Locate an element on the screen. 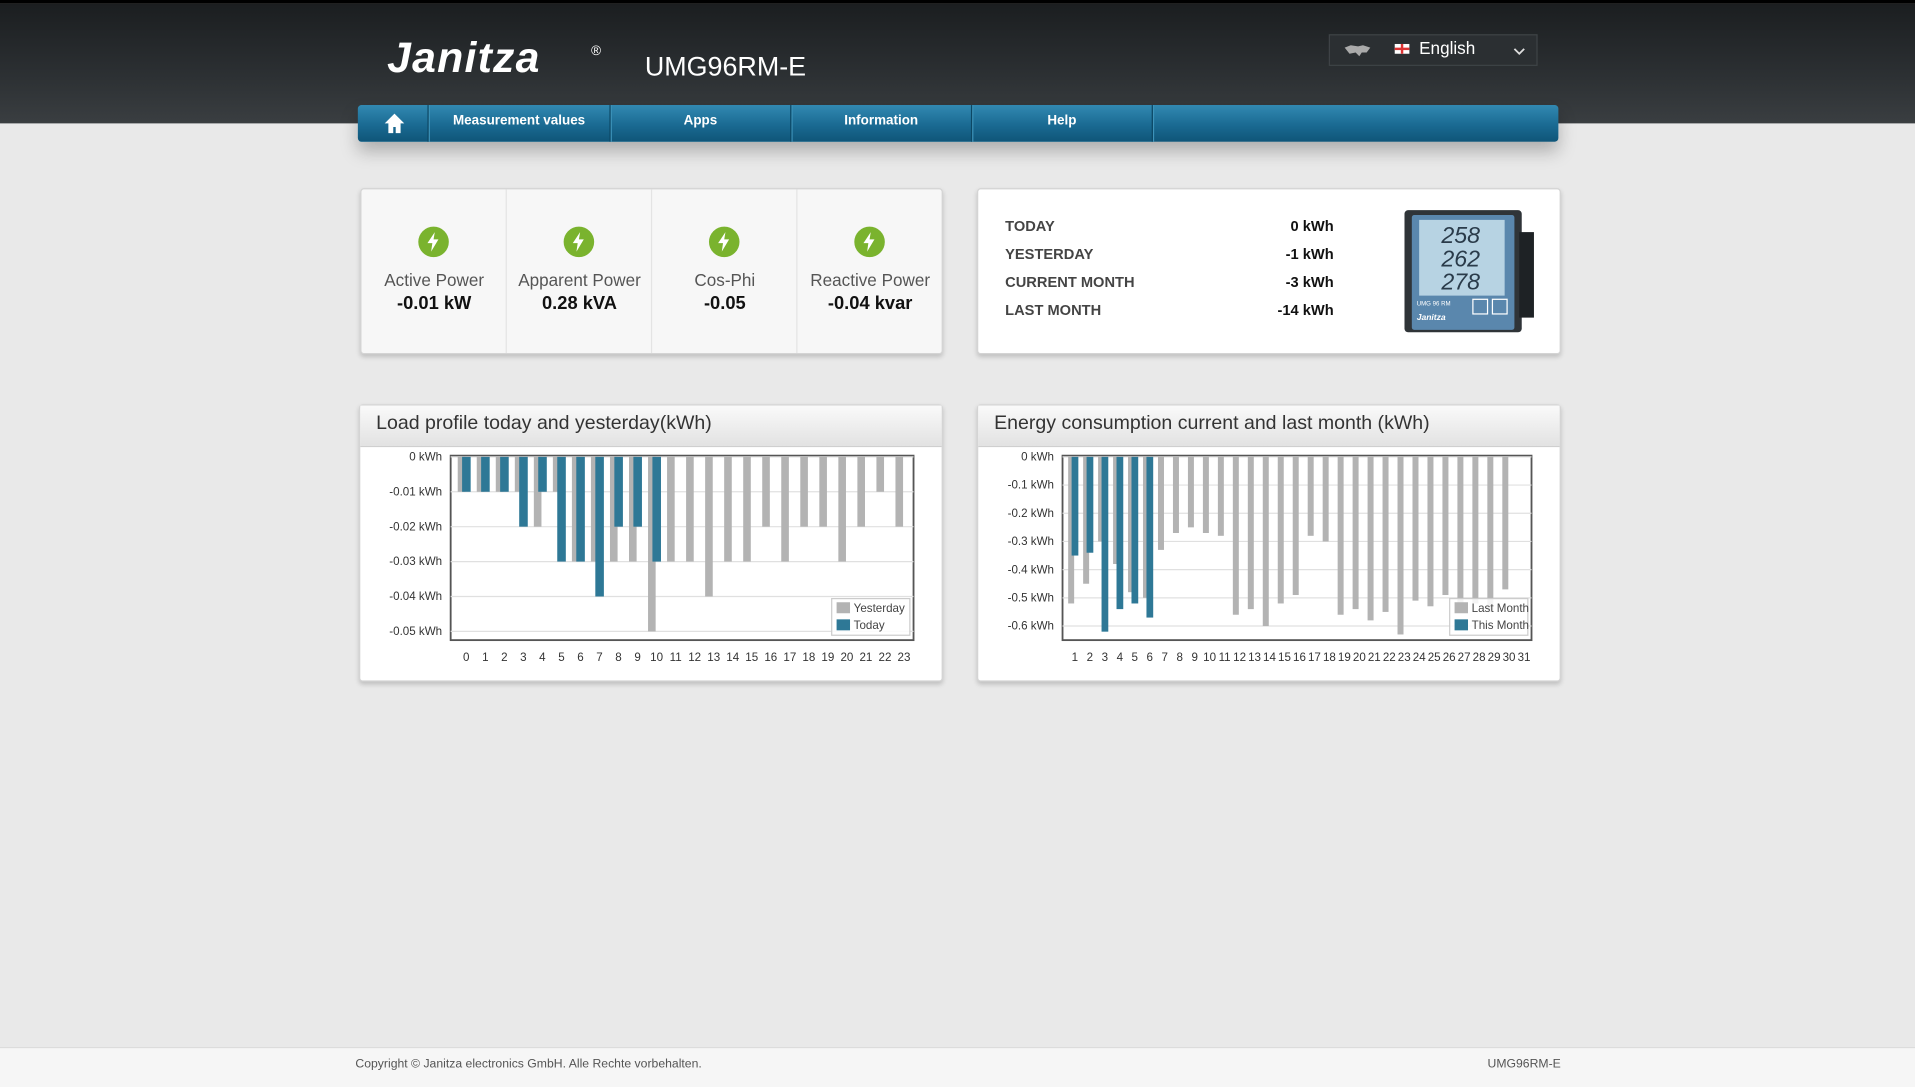 This screenshot has height=1087, width=1915. legend-label: Yesterday is located at coordinates (879, 608).